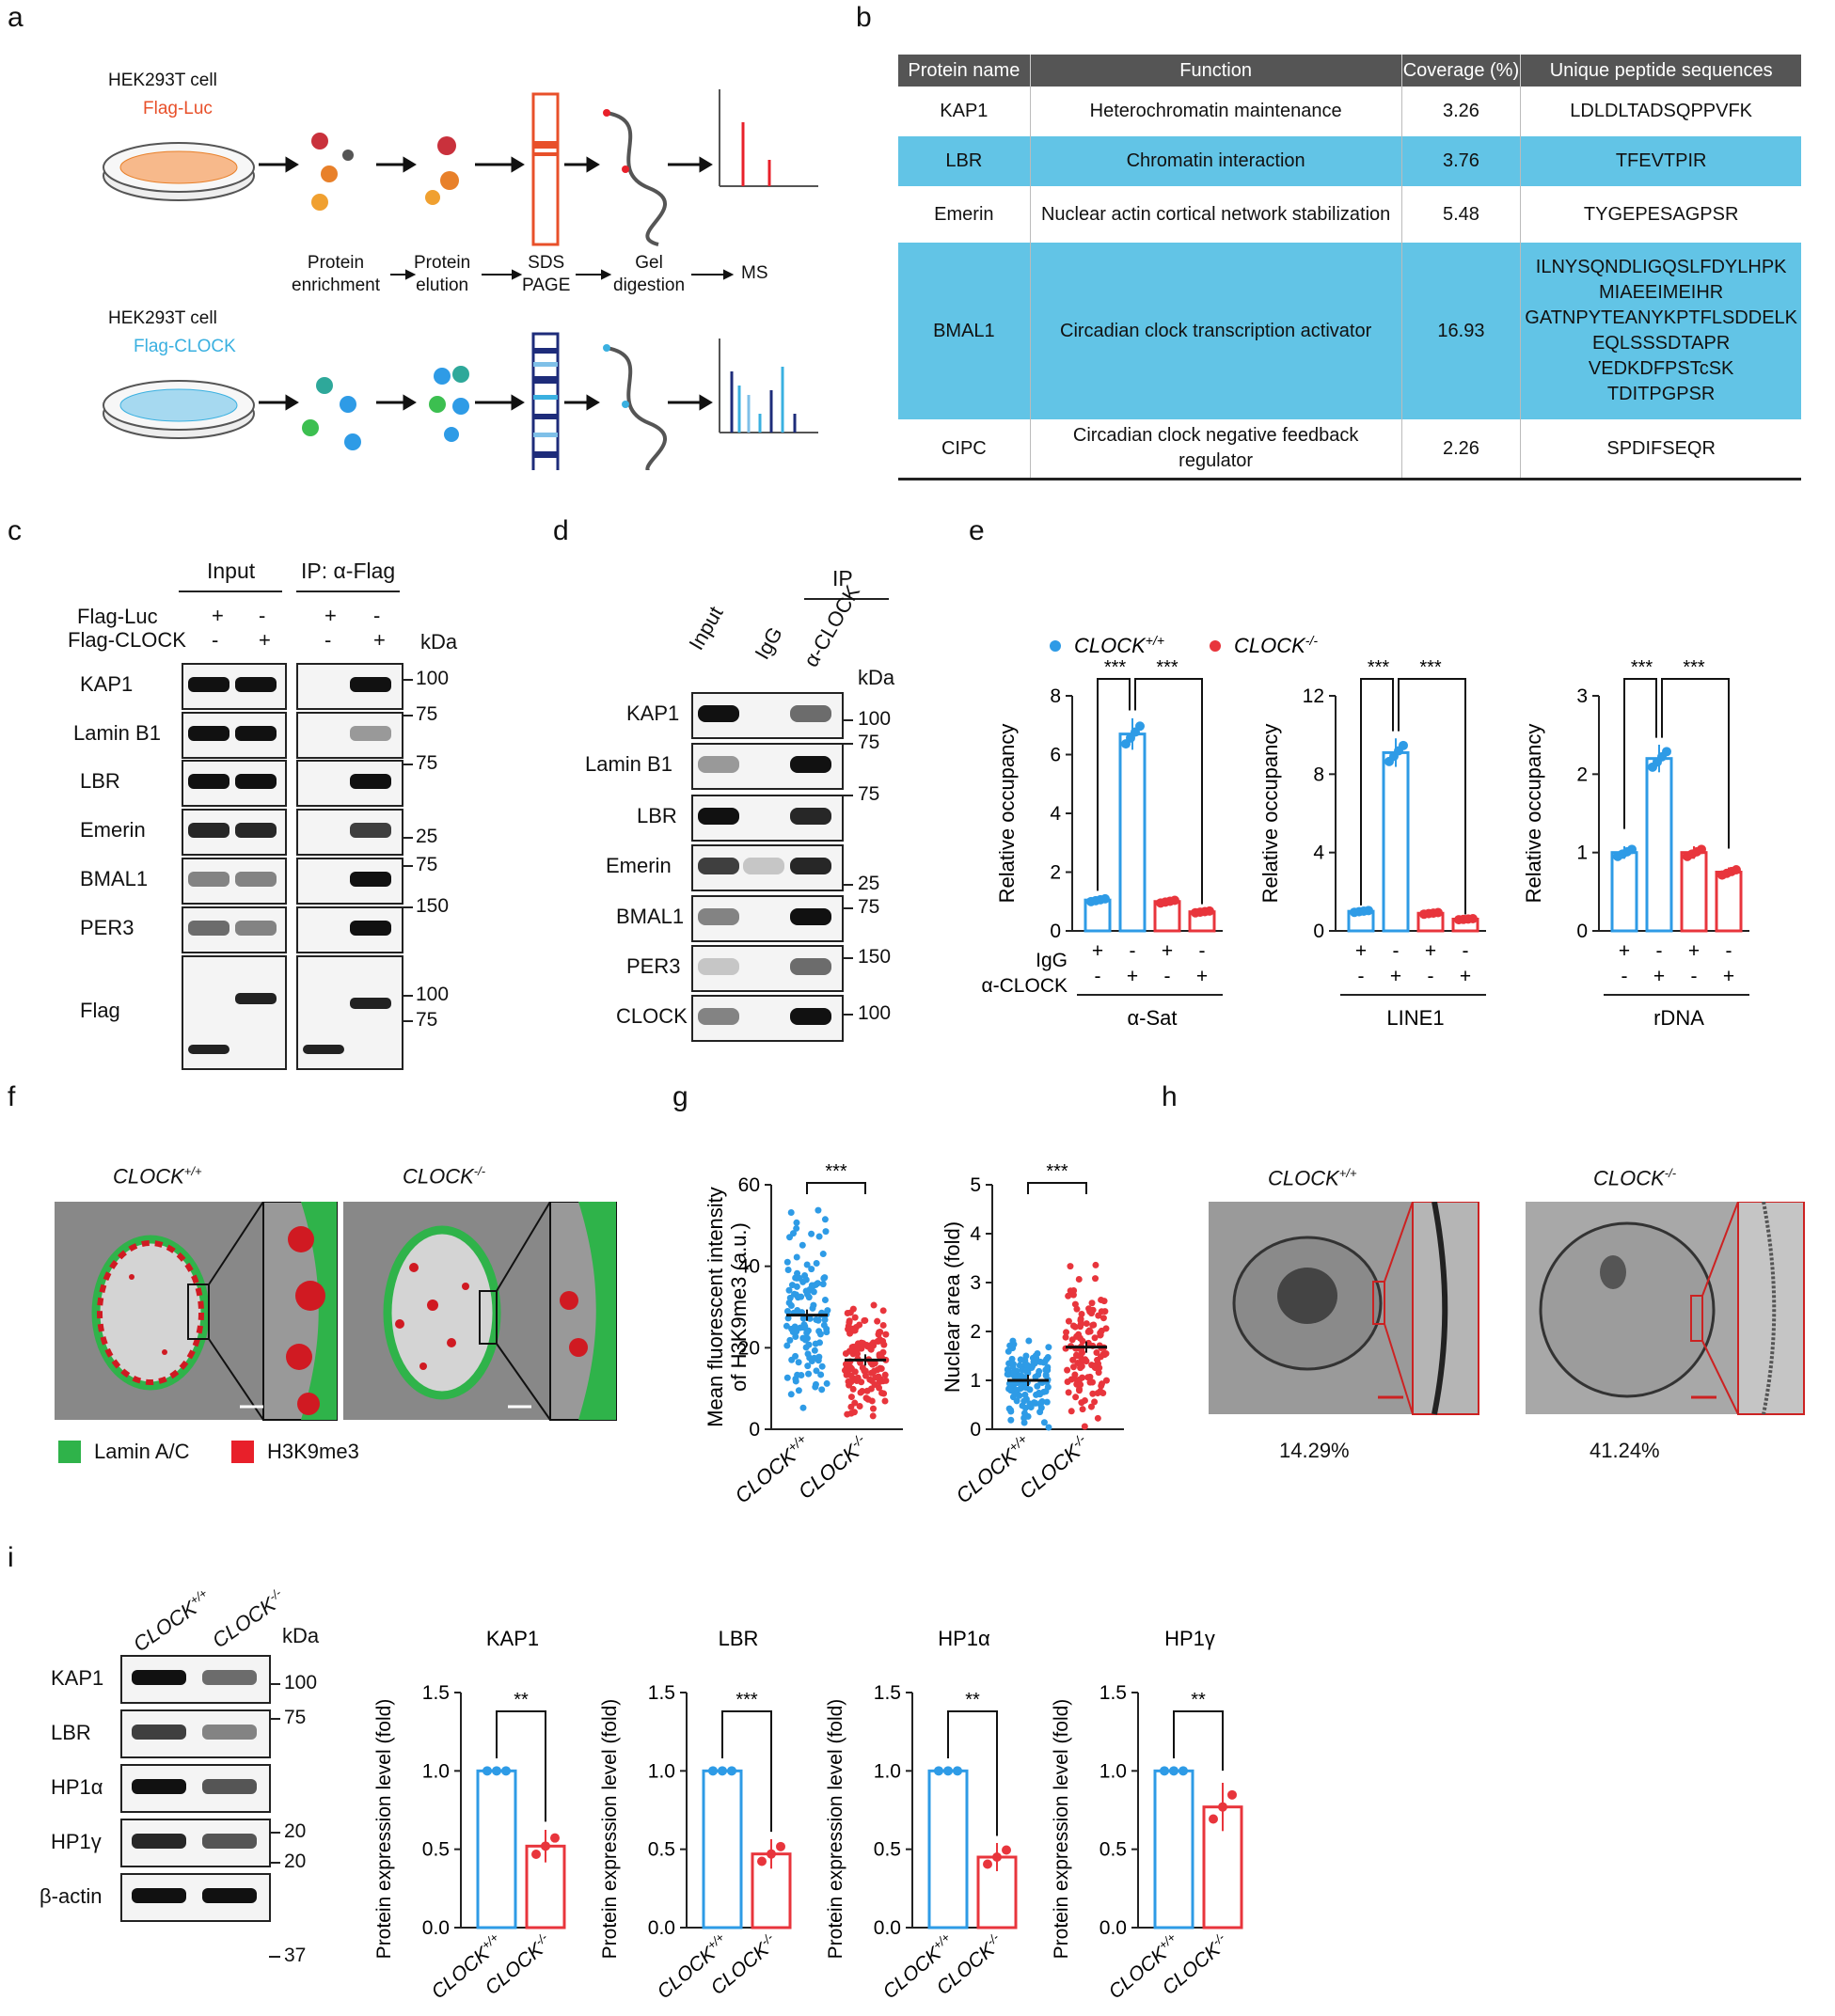 The width and height of the screenshot is (1835, 2016). I want to click on f-ko-label: CLOCK-/-, so click(444, 1177).